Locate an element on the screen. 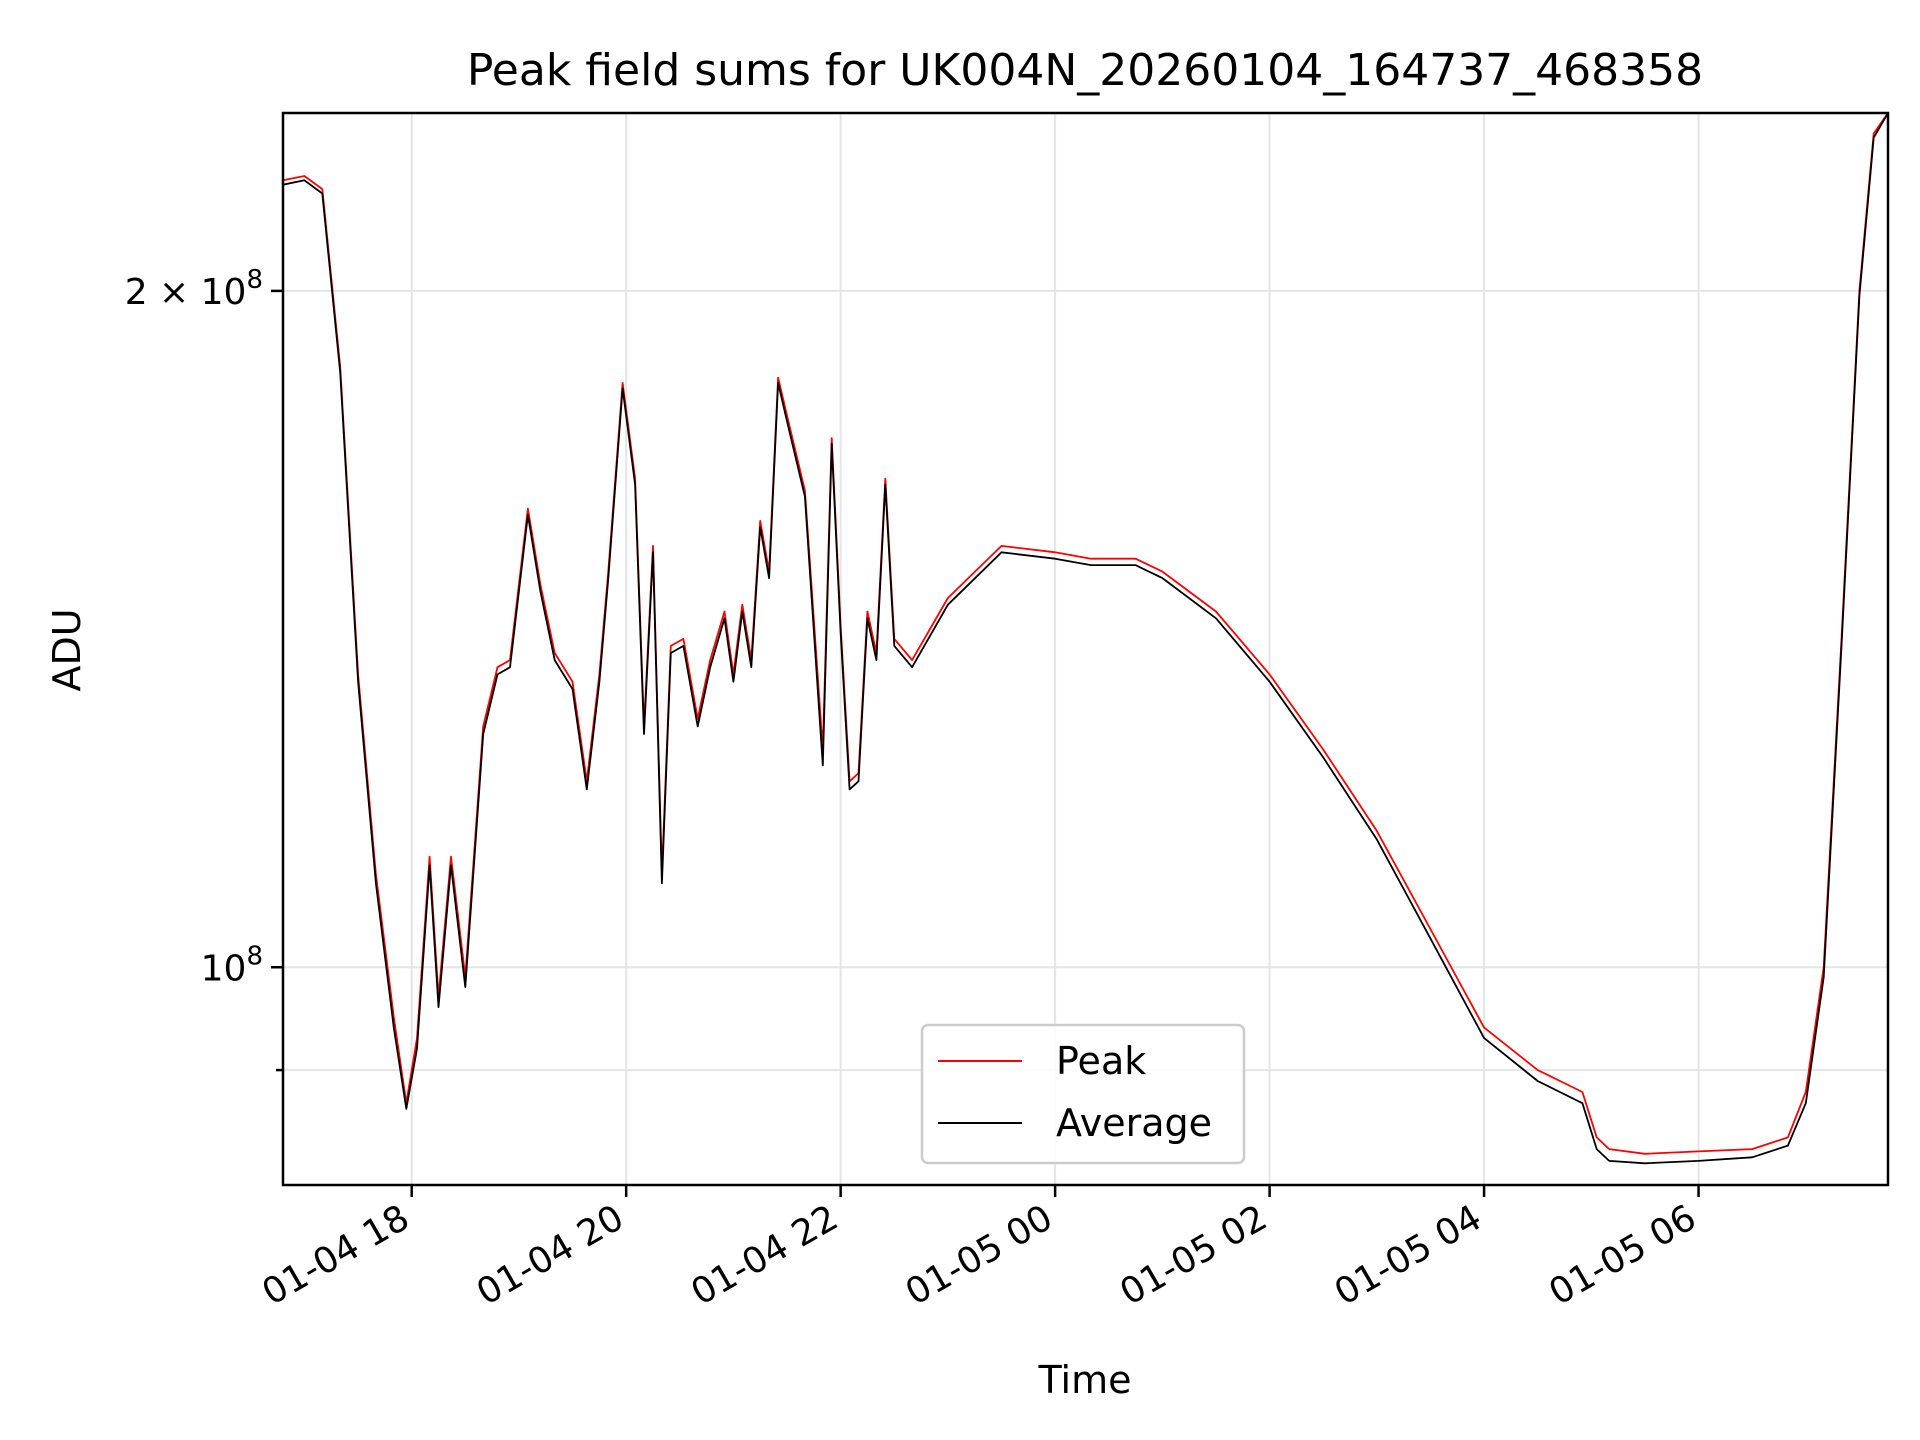 This screenshot has height=1440, width=1920. x-tick-label: 01-05 02 is located at coordinates (1193, 1255).